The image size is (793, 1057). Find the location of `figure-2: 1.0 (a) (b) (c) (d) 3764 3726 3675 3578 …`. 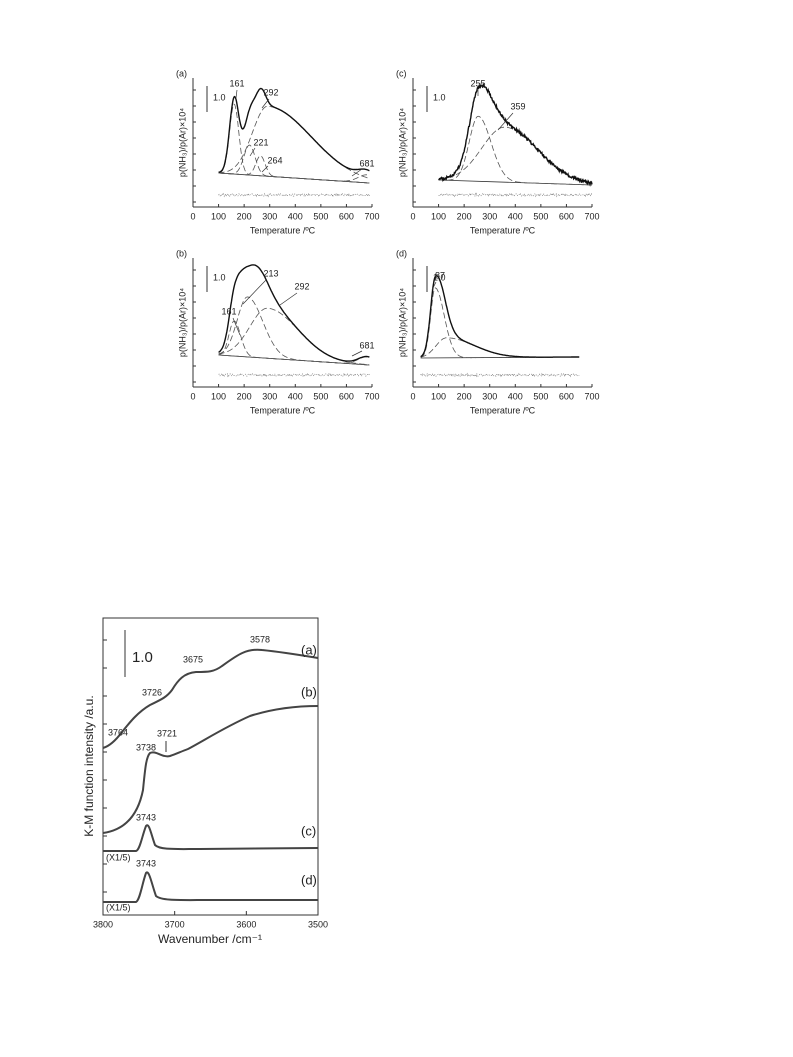

figure-2: 1.0 (a) (b) (c) (d) 3764 3726 3675 3578 … is located at coordinates (205, 781).